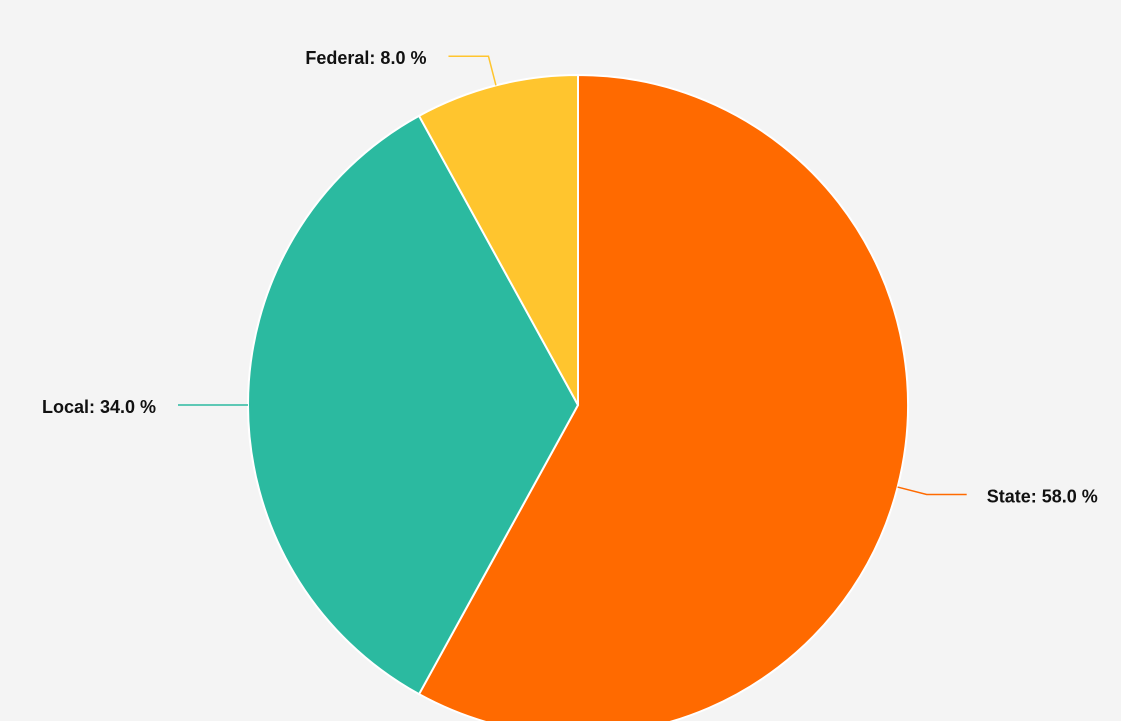 The height and width of the screenshot is (721, 1121). Describe the element at coordinates (99, 407) in the screenshot. I see `slice-label: Local: 34.0 %` at that location.